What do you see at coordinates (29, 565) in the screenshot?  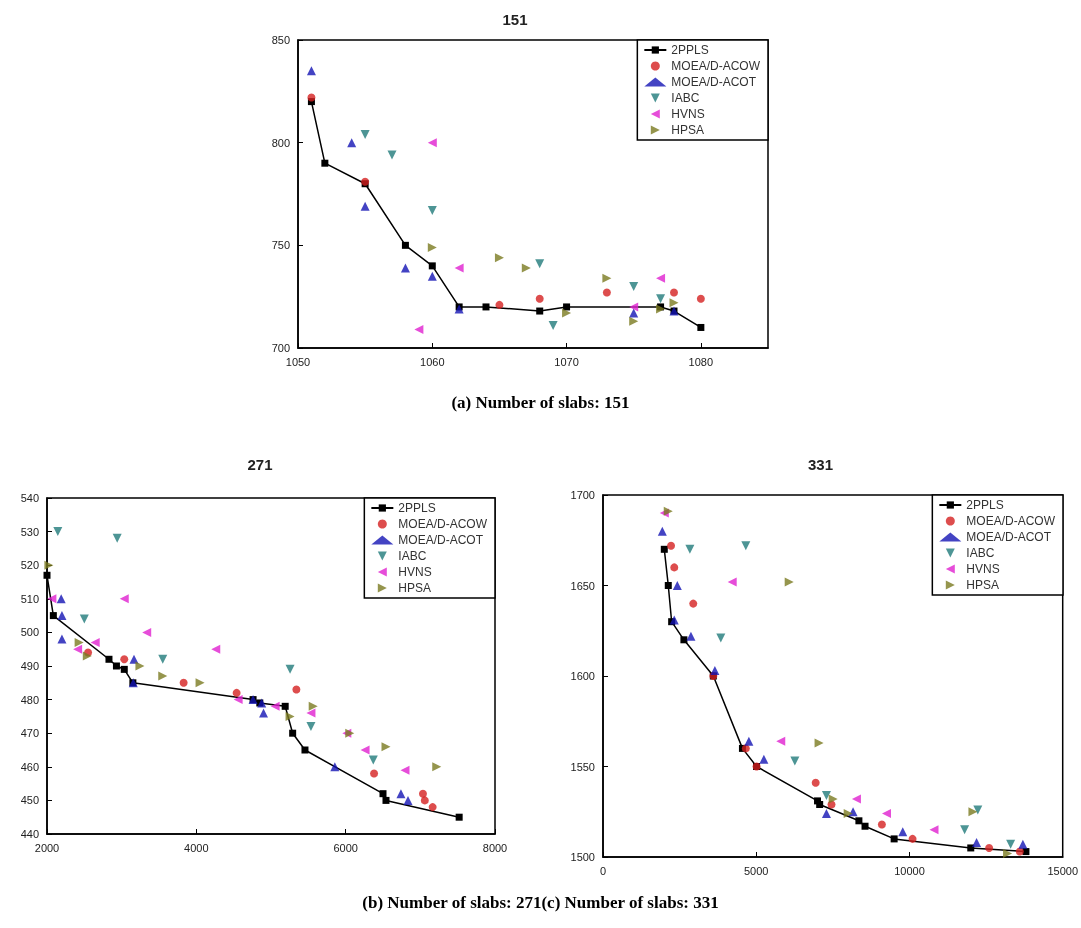 I see `y-tick-label: 520` at bounding box center [29, 565].